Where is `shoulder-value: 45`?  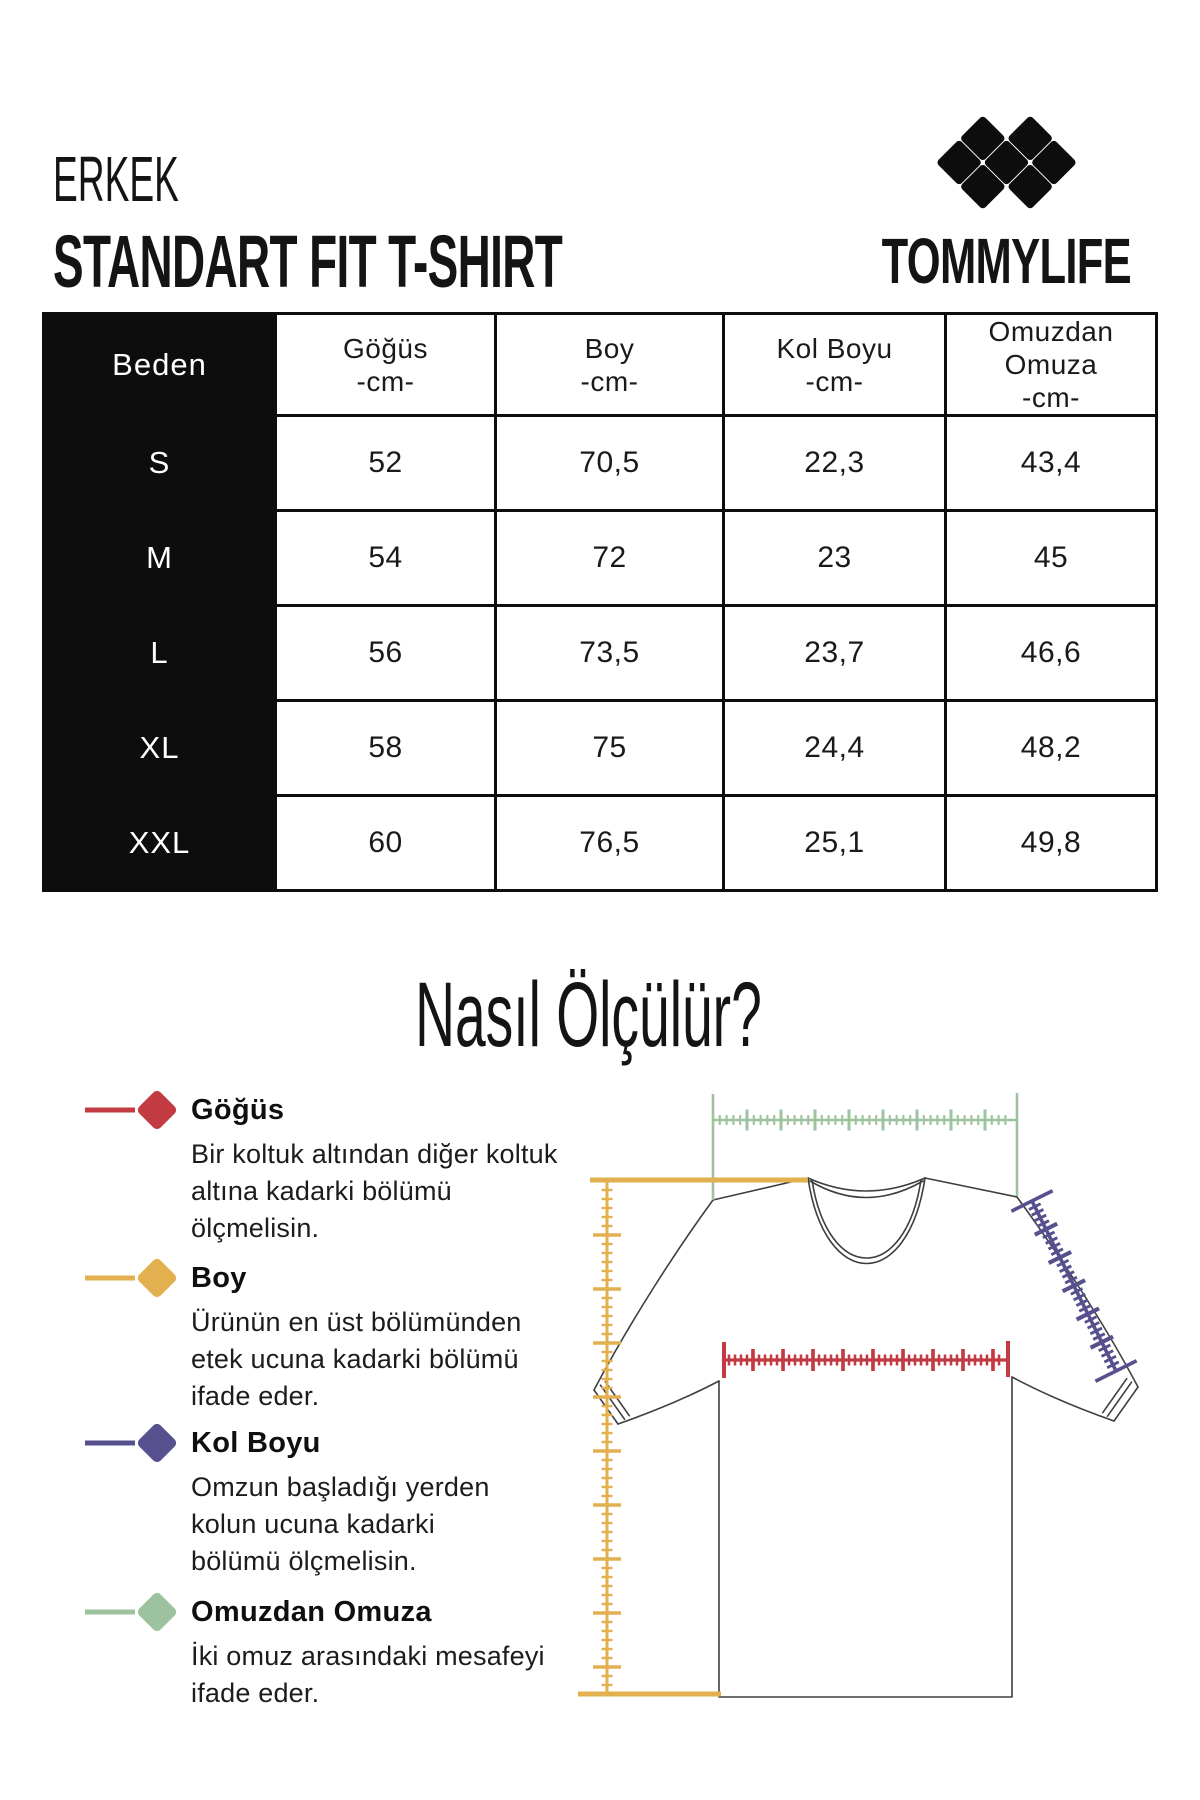
shoulder-value: 45 is located at coordinates (1051, 558).